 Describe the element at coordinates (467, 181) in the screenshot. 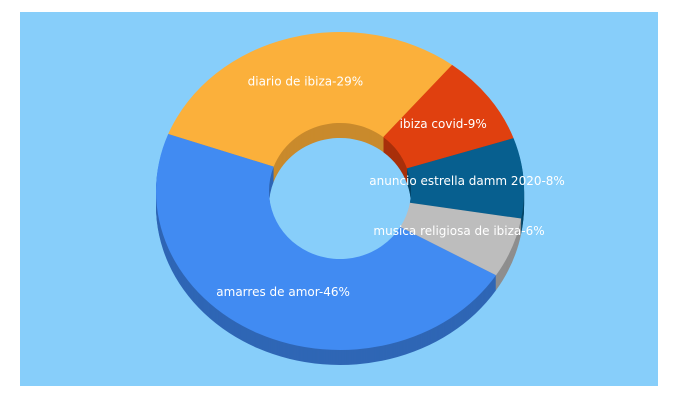

I see `slice-label: anuncio estrella damm 2020-8%` at that location.